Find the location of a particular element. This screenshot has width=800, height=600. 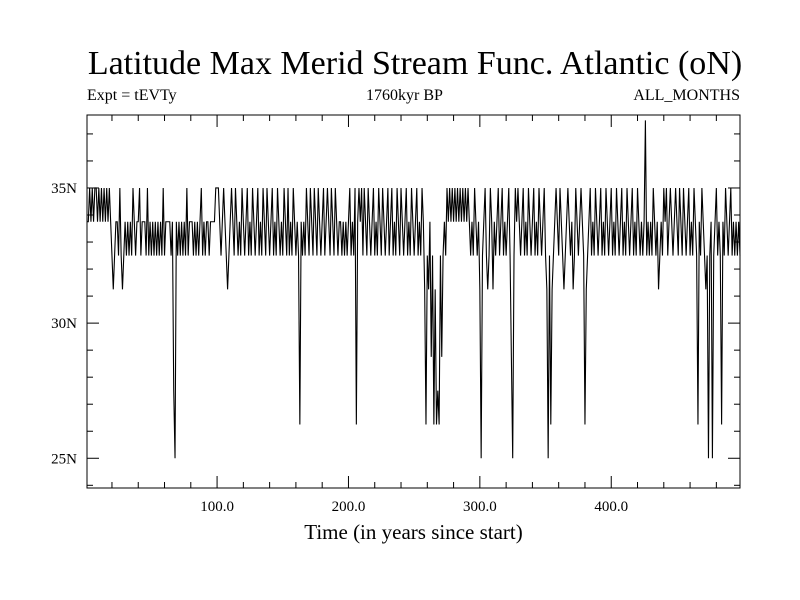

x-tick-label: 100.0 is located at coordinates (217, 507).